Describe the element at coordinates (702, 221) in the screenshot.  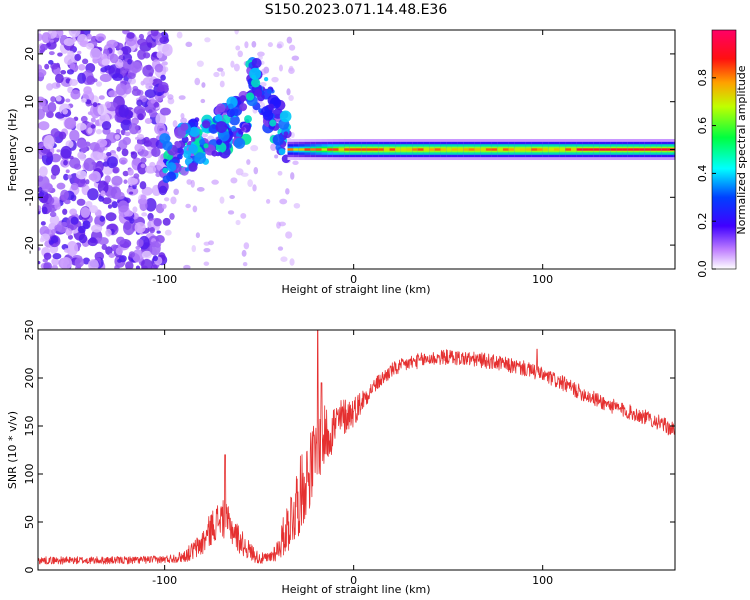
I see `colorbar-tick-label: 0.2` at that location.